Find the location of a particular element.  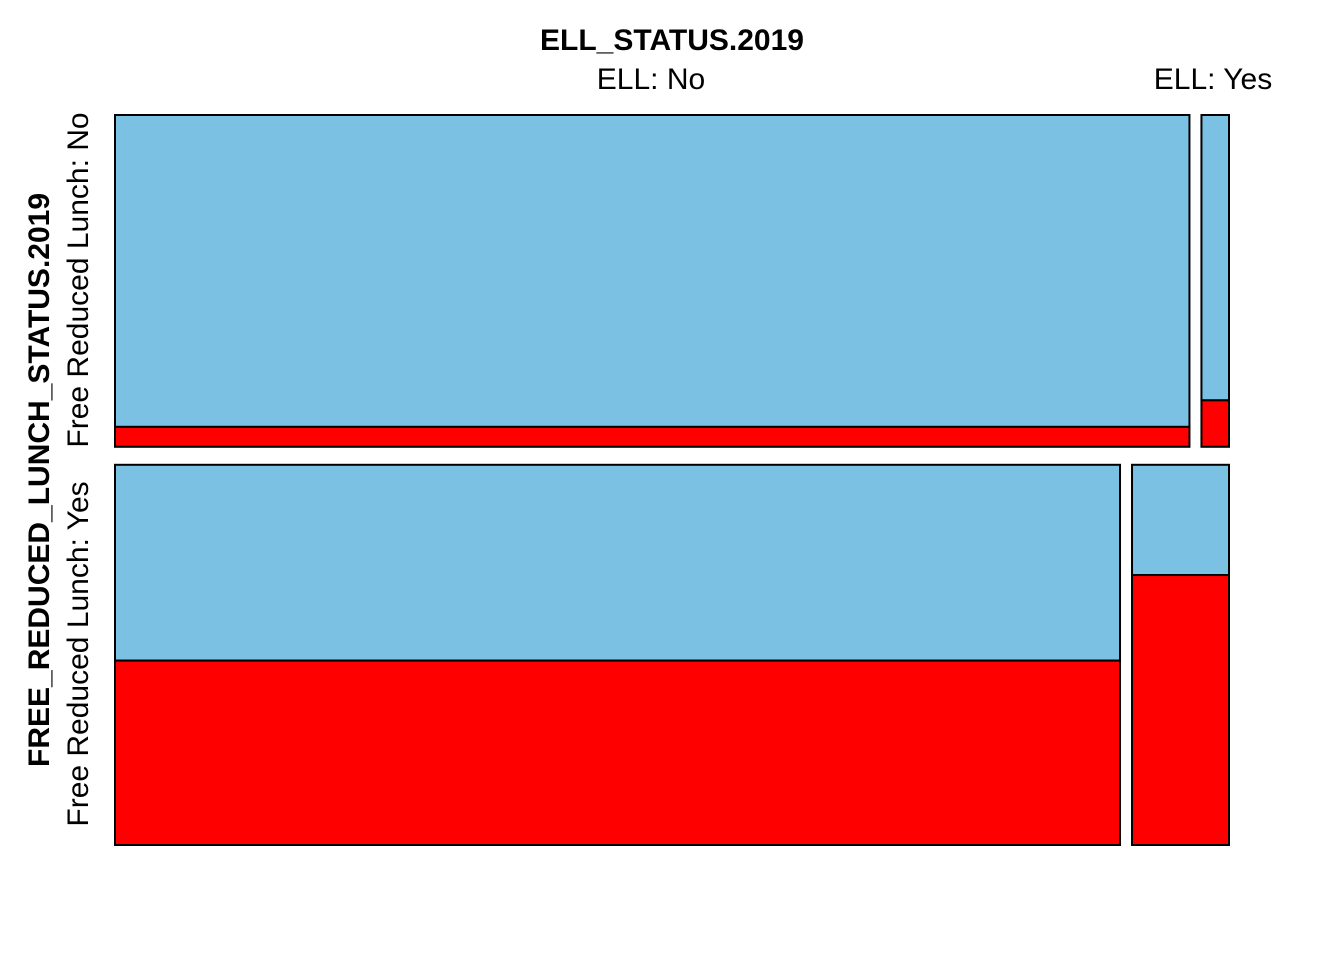

tile-free-reduced-lunch-no-ell-yes-upper is located at coordinates (1215, 258).